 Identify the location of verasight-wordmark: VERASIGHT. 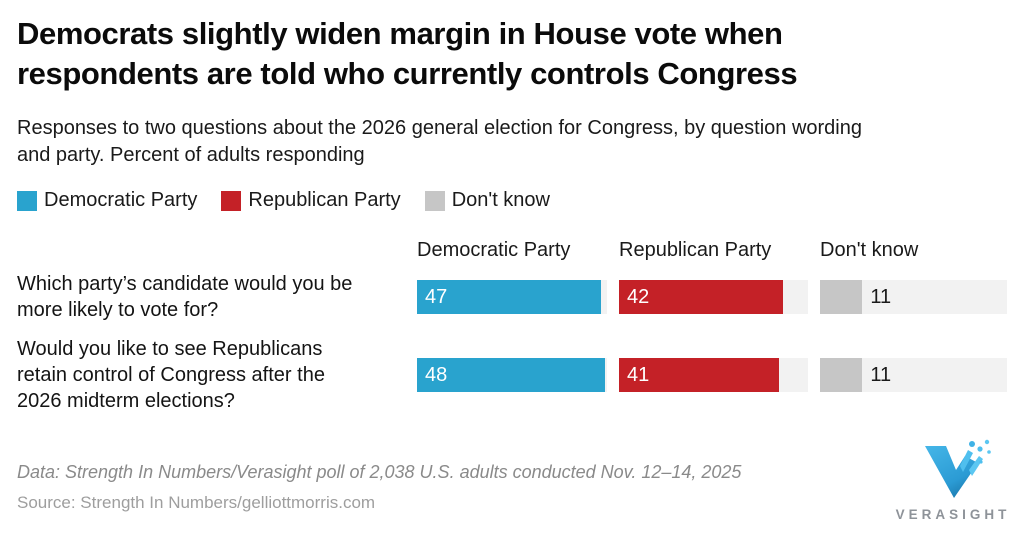
(953, 514).